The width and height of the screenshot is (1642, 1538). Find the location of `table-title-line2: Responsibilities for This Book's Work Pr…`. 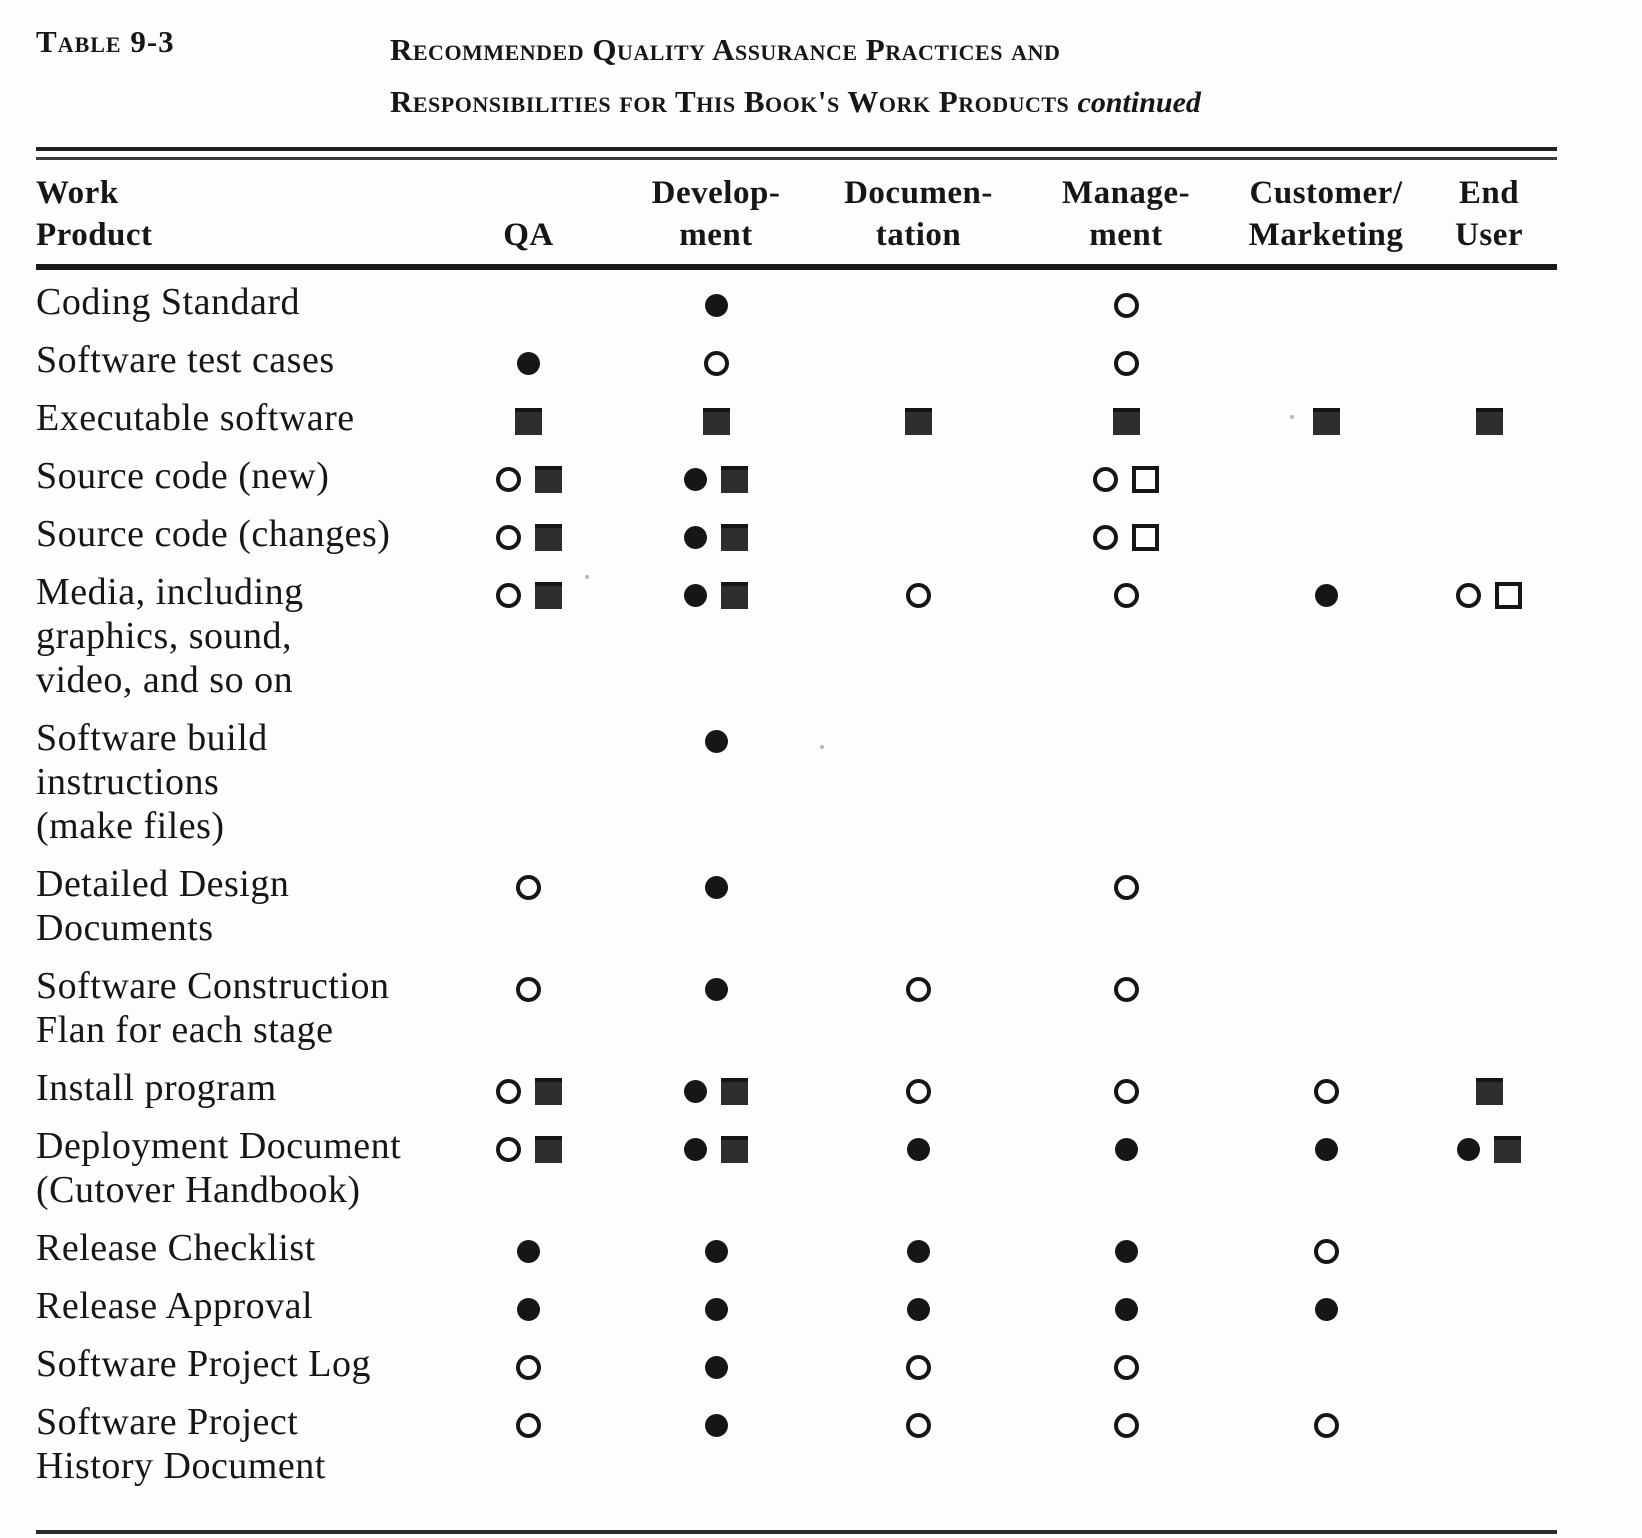

table-title-line2: Responsibilities for This Book's Work Pr… is located at coordinates (795, 101).